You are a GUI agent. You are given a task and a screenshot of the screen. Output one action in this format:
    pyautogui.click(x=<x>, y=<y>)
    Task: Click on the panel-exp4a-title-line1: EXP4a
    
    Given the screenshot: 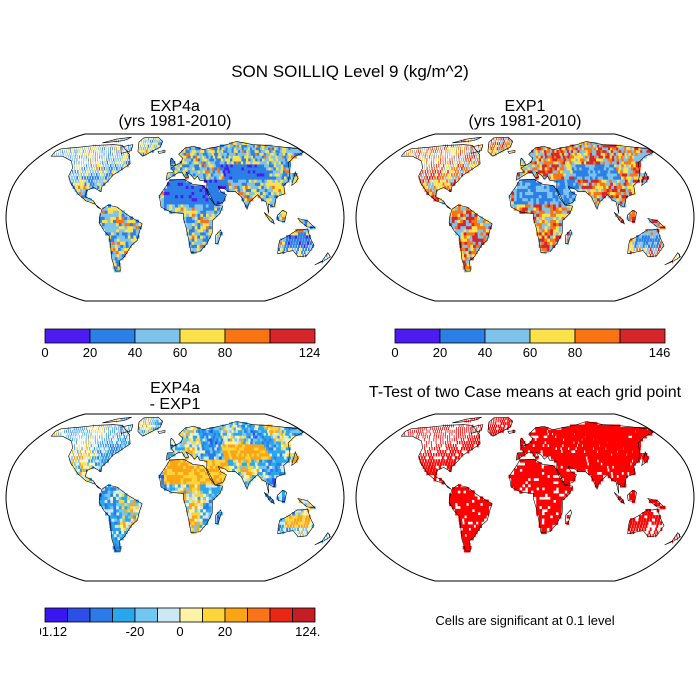 What is the action you would take?
    pyautogui.click(x=175, y=106)
    